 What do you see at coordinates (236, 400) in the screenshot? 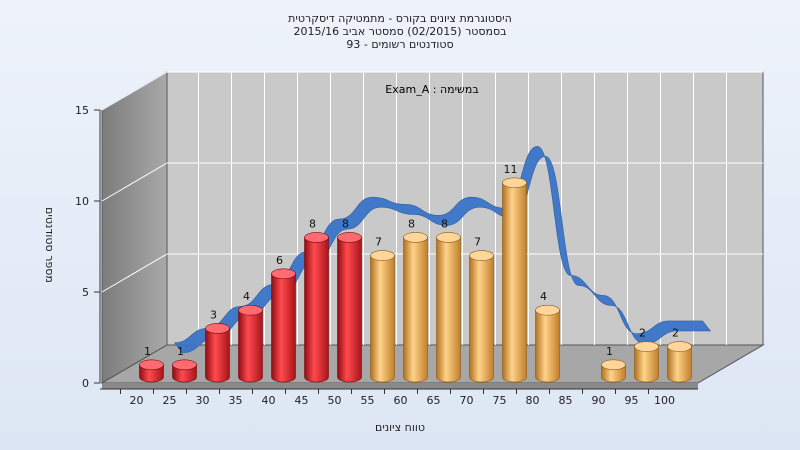
I see `x-tick-label: 35` at bounding box center [236, 400].